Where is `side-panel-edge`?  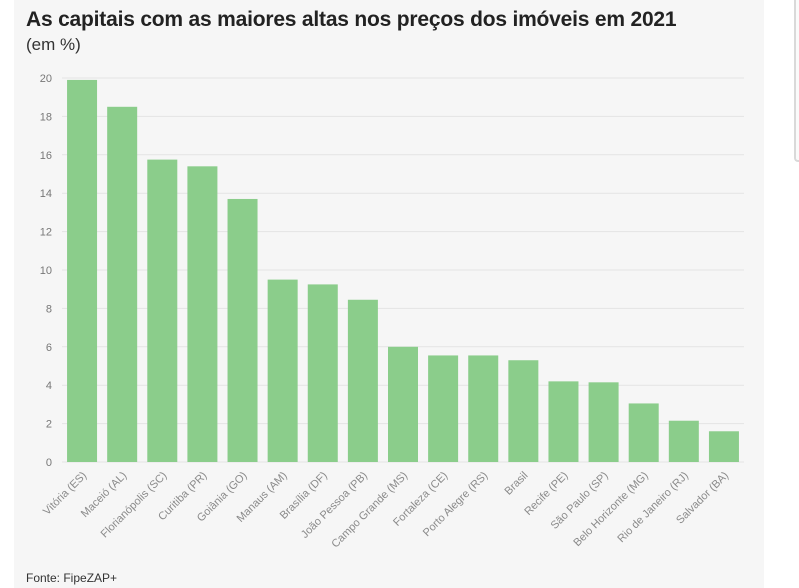
side-panel-edge is located at coordinates (796, 81).